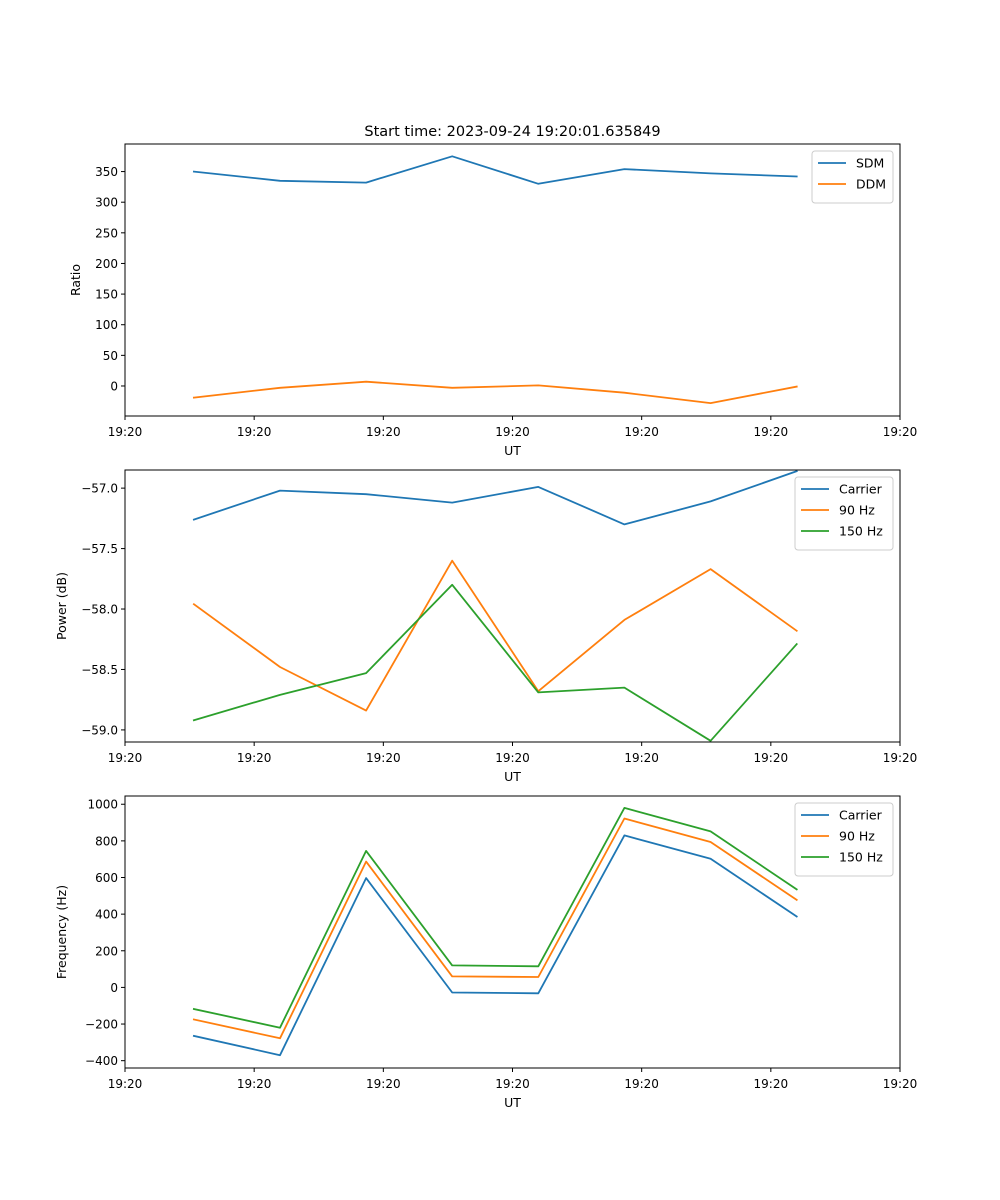 The height and width of the screenshot is (1200, 1000). What do you see at coordinates (99, 489) in the screenshot?
I see `y-tick-label: −57.0` at bounding box center [99, 489].